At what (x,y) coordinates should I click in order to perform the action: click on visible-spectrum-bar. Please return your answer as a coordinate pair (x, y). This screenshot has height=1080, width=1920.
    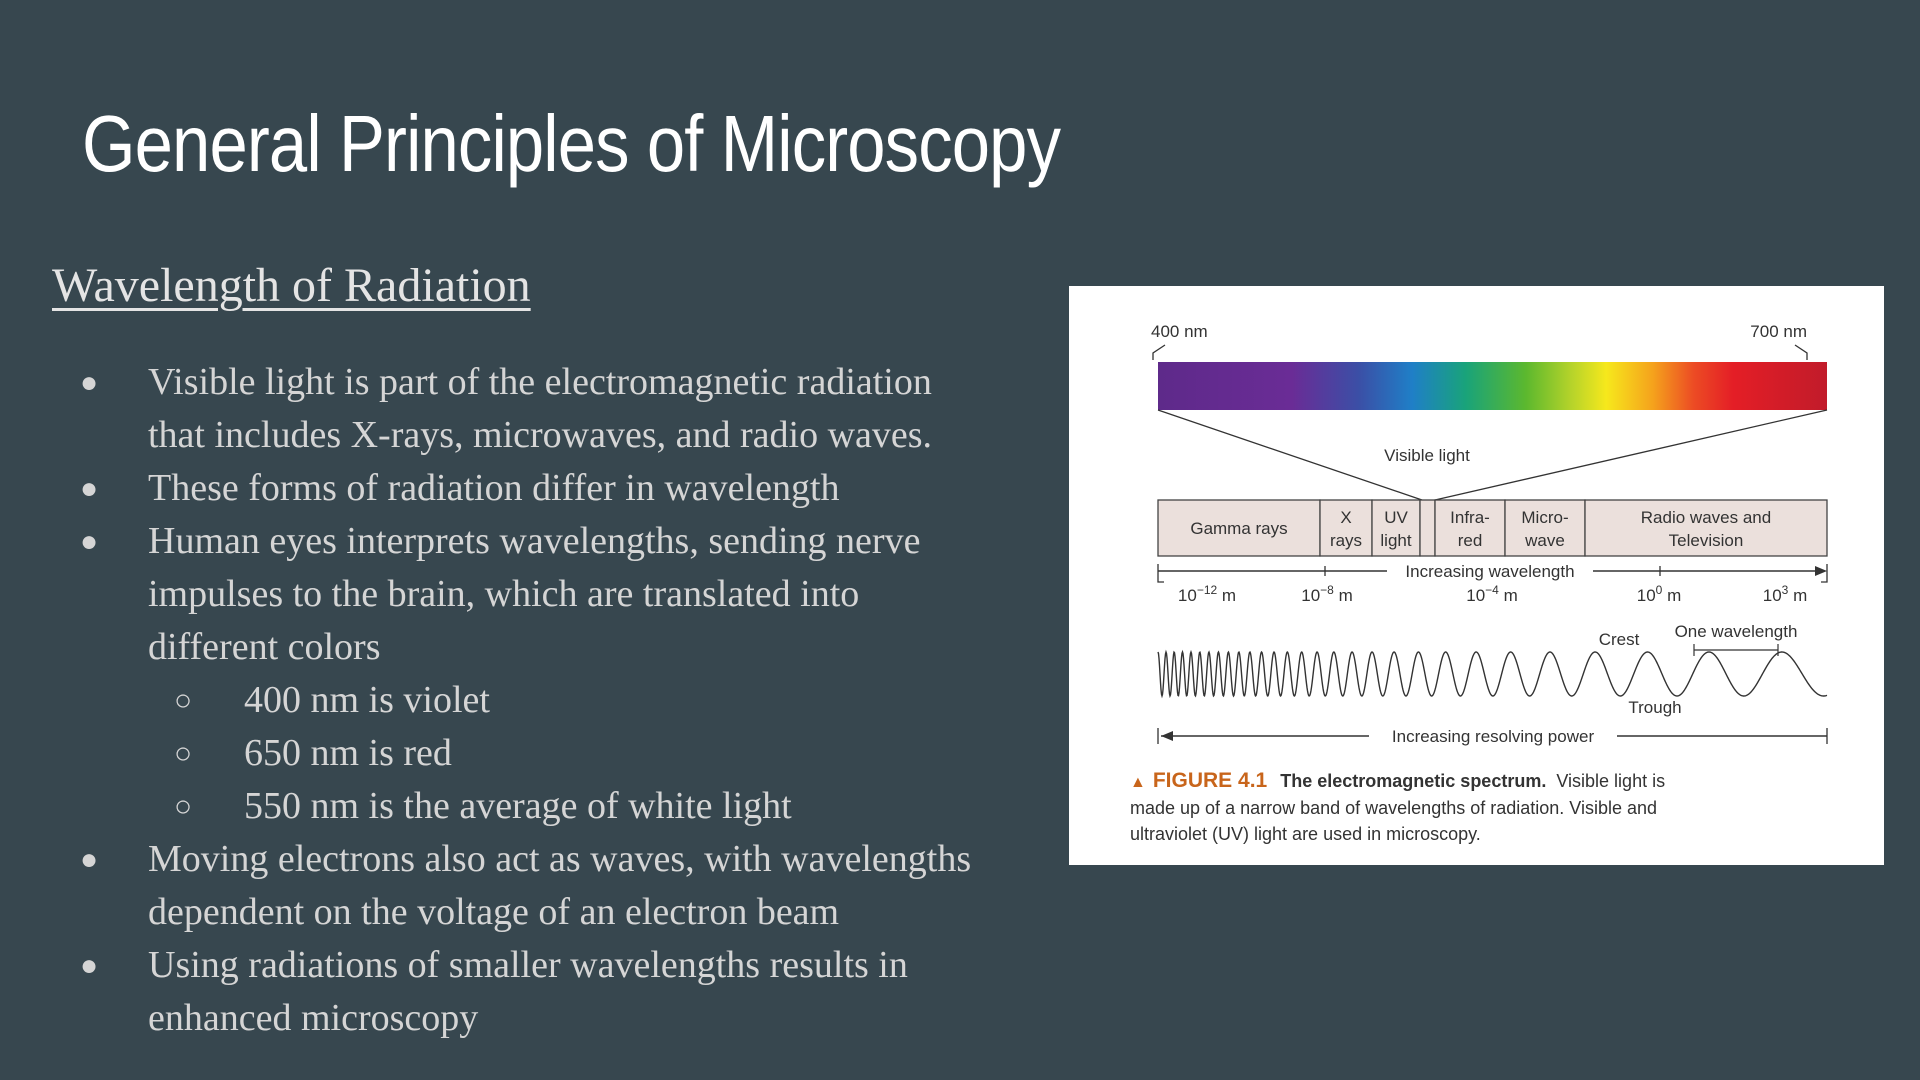
    Looking at the image, I should click on (1492, 386).